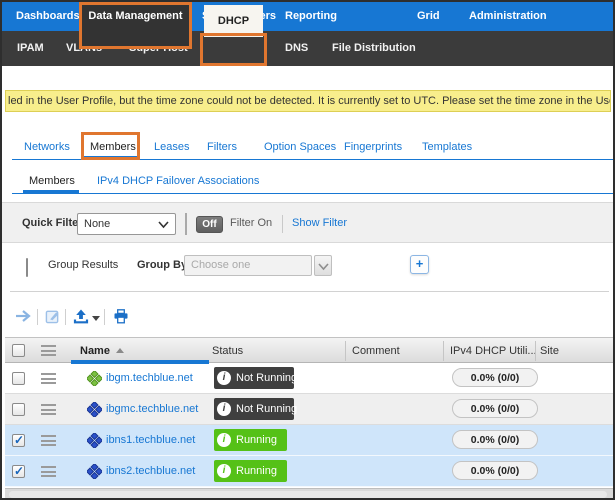 This screenshot has width=615, height=500. What do you see at coordinates (320, 223) in the screenshot?
I see `show-filter-link: Show Filter` at bounding box center [320, 223].